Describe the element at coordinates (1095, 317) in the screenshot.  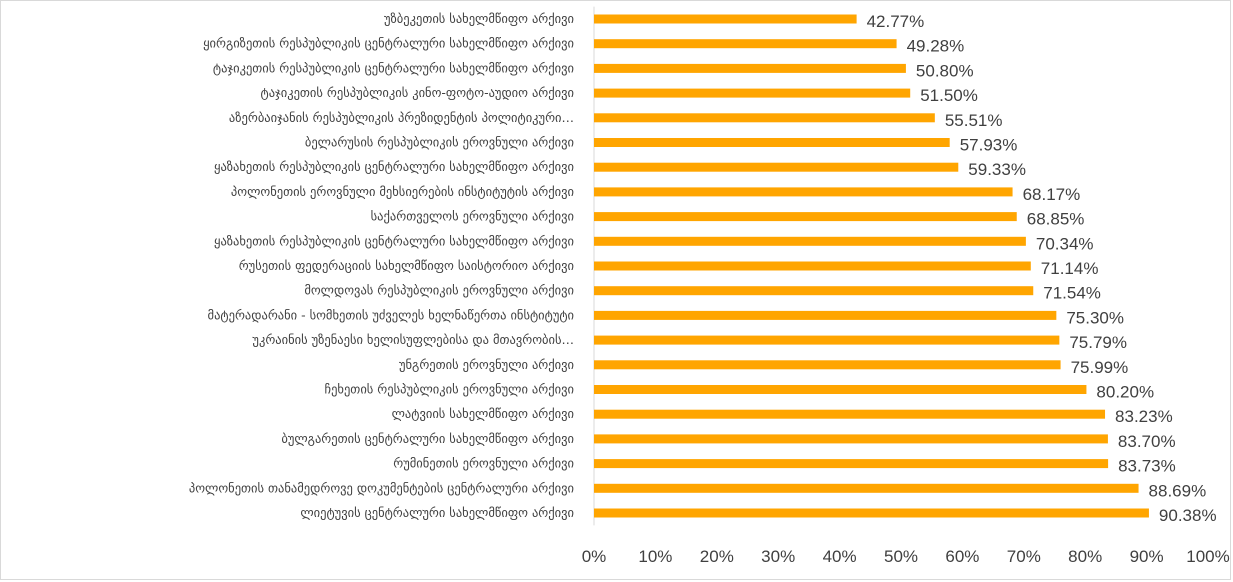
I see `value-label: 75.30%` at that location.